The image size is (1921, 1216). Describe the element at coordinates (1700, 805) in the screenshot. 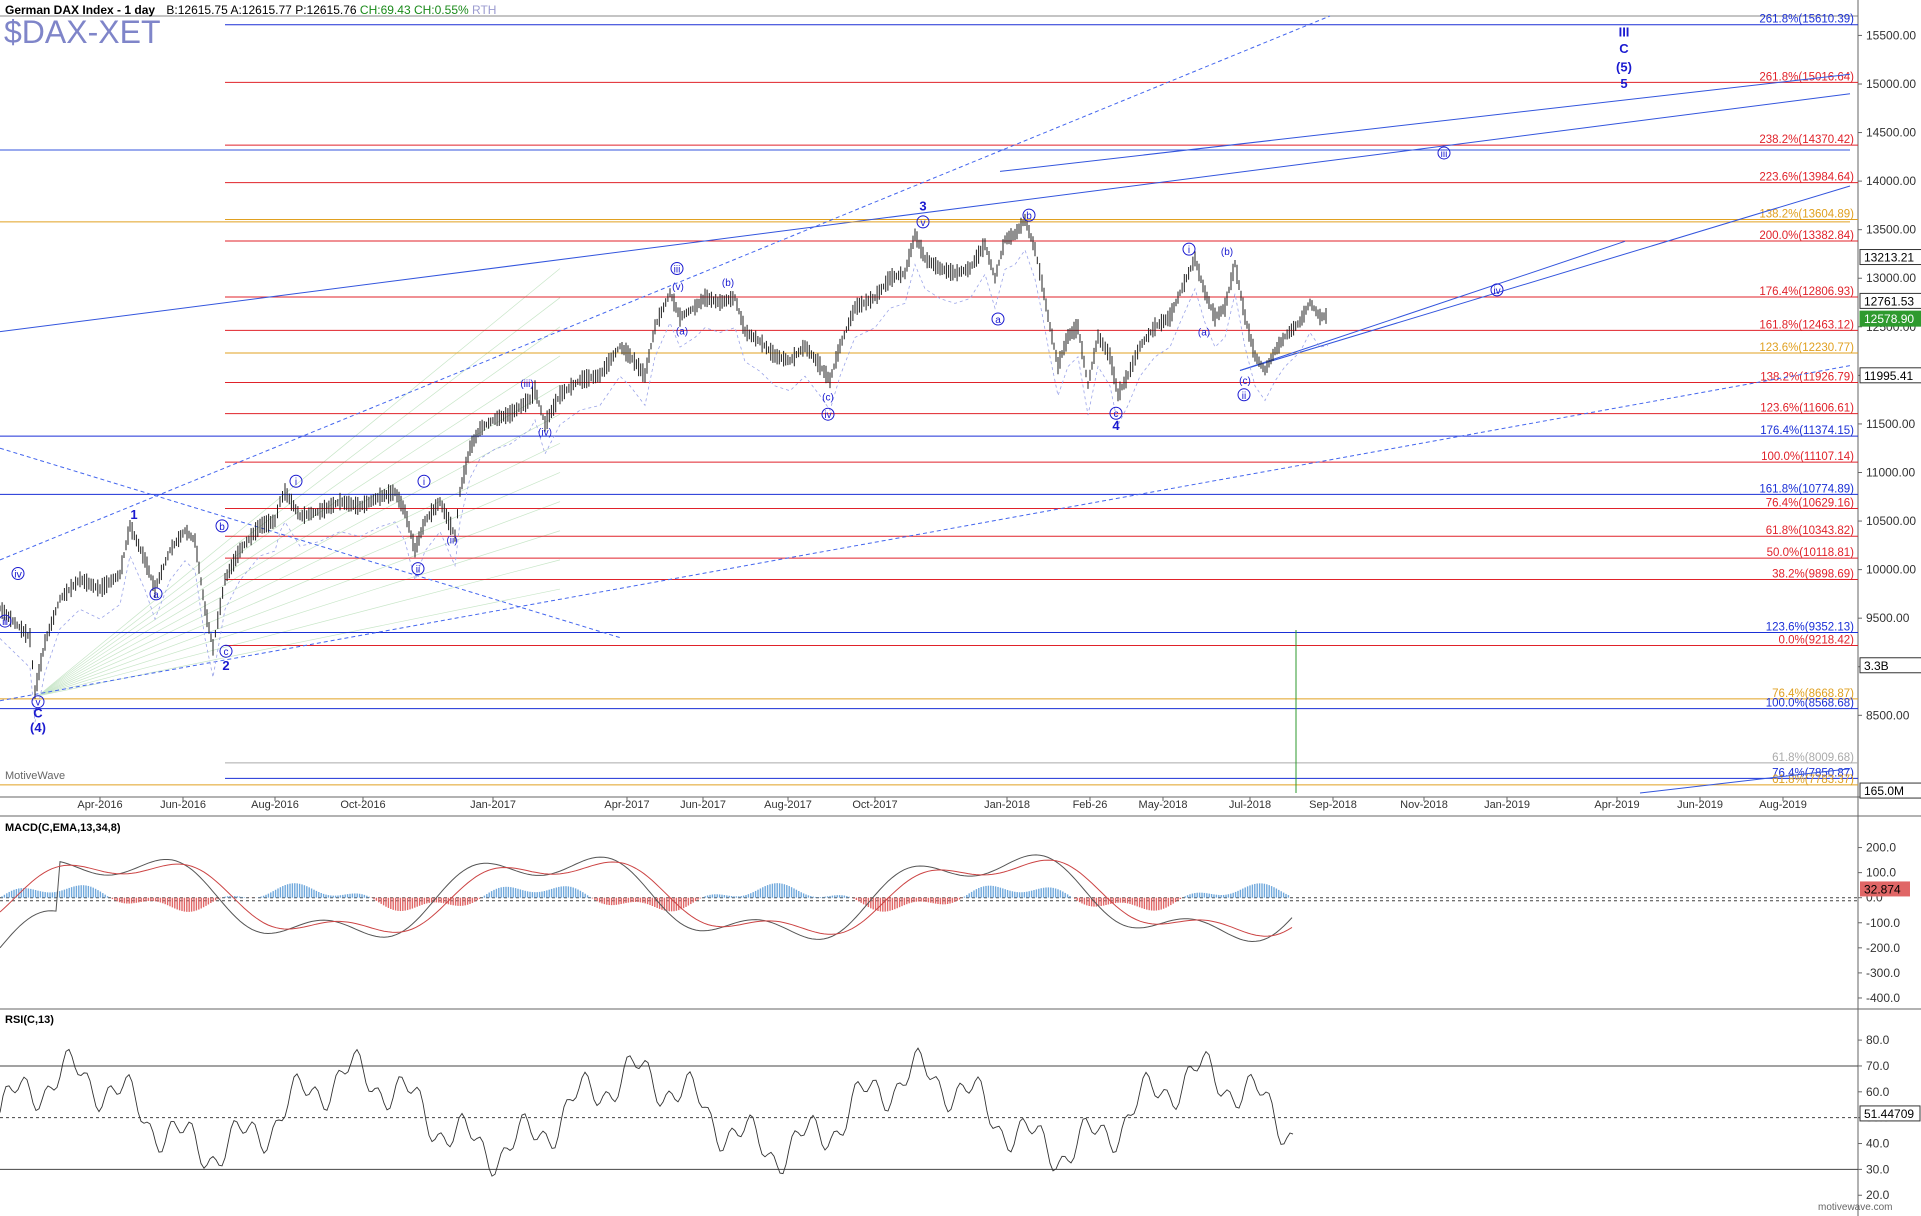

I see `x-tick-label: Jun-2019` at that location.